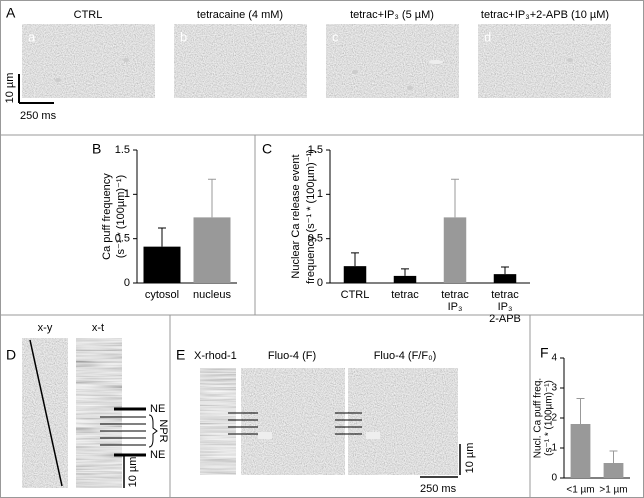 This screenshot has width=644, height=498. Describe the element at coordinates (153, 431) in the screenshot. I see `bracket` at that location.